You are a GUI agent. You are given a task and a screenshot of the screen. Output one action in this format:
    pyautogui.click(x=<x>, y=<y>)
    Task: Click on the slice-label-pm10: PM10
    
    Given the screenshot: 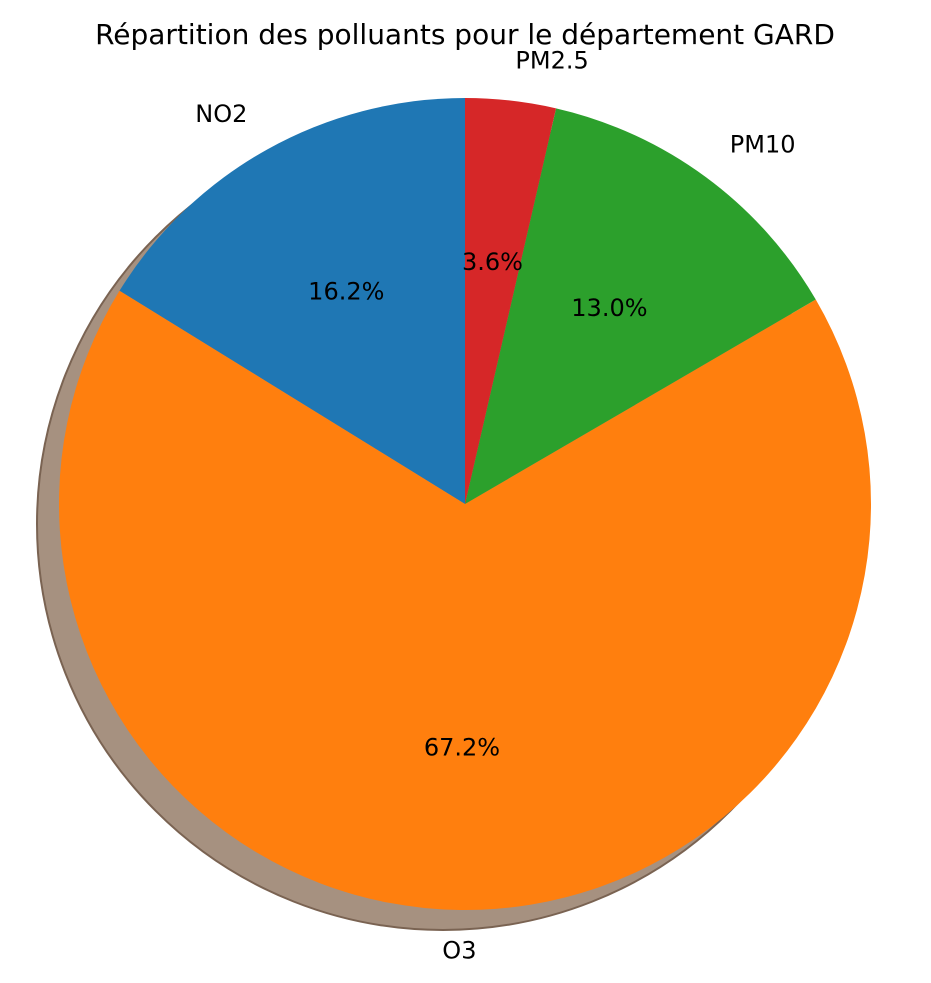 What is the action you would take?
    pyautogui.click(x=763, y=144)
    